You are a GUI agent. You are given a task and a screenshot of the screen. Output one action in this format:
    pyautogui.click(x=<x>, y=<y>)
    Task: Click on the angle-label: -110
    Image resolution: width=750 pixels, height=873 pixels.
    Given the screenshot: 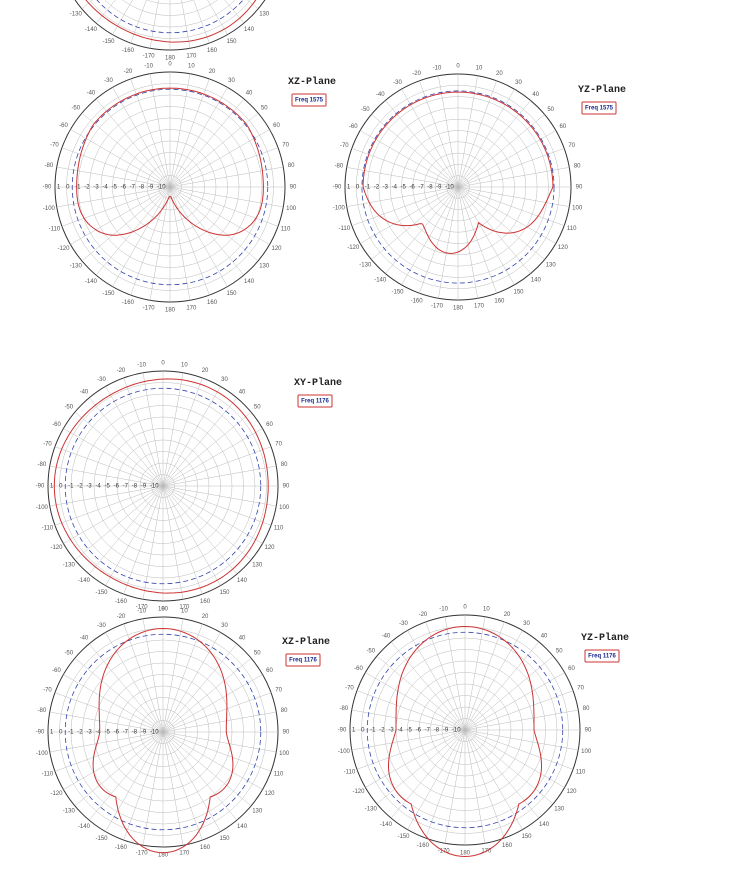 What is the action you would take?
    pyautogui.click(x=48, y=529)
    